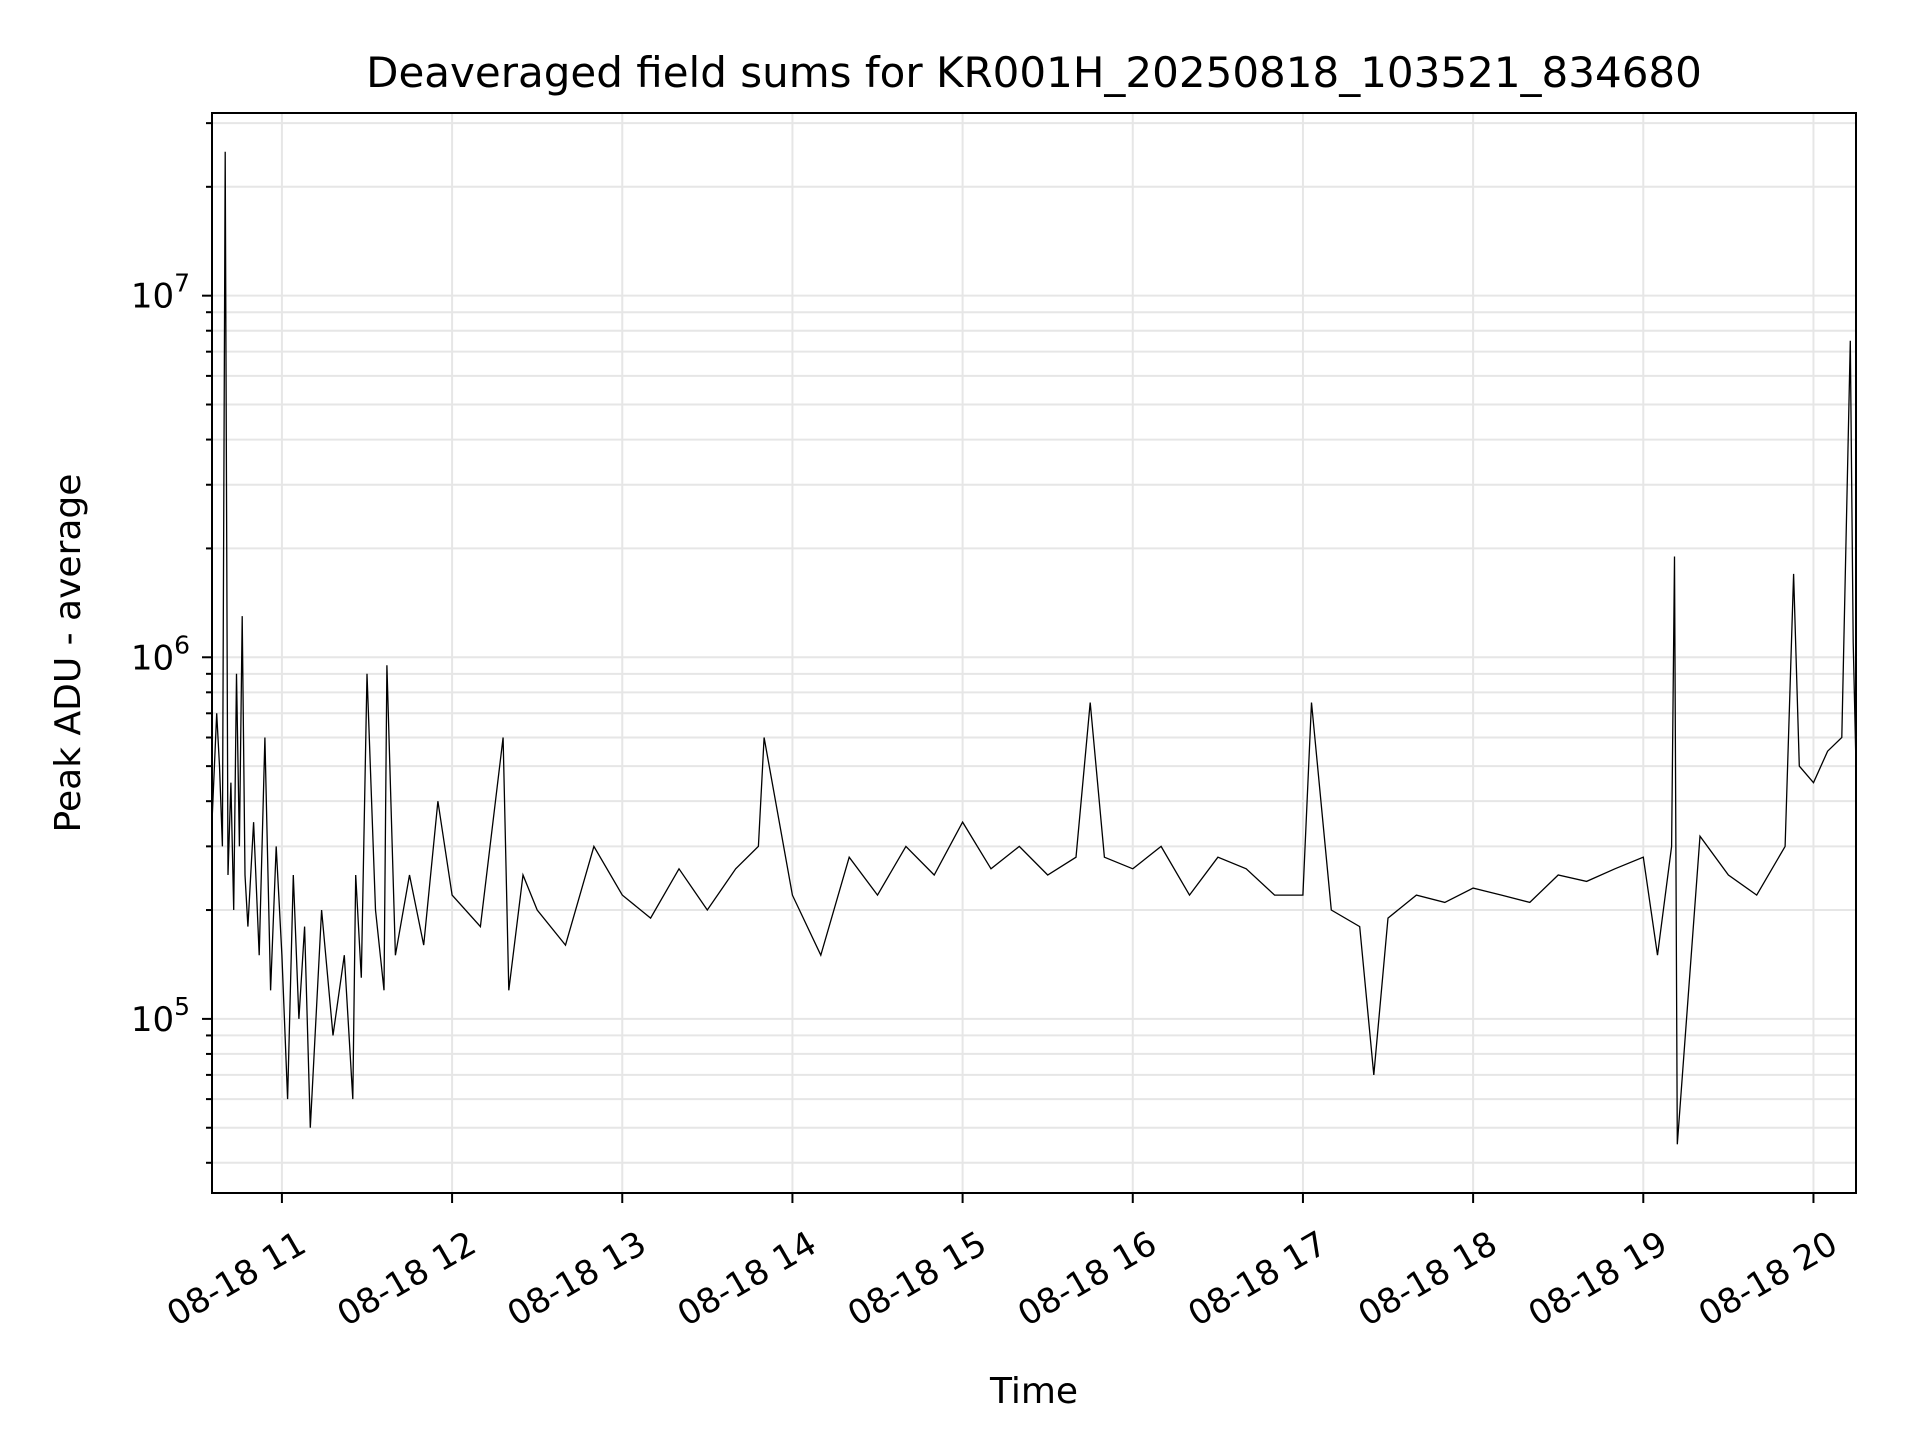 The image size is (1920, 1440). I want to click on x-axis-label: Time, so click(1033, 1391).